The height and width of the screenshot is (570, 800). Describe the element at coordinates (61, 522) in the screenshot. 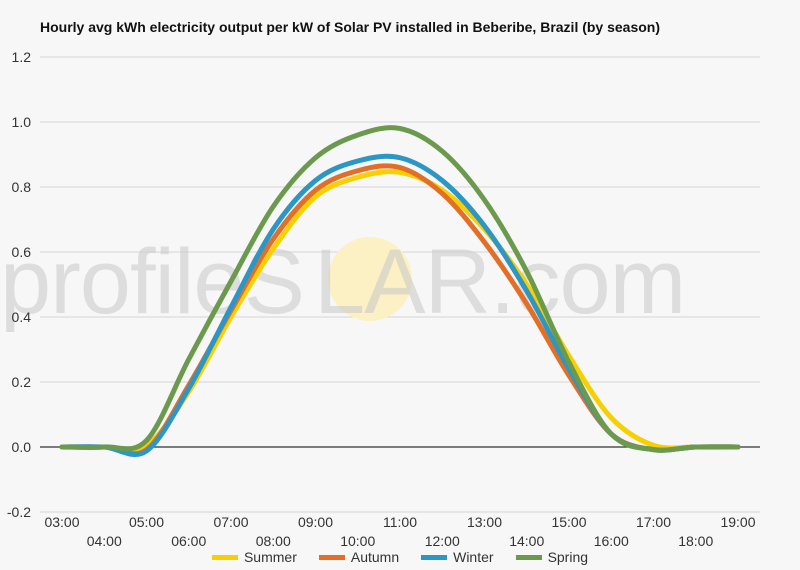

I see `x-tick-label: 03:00` at that location.